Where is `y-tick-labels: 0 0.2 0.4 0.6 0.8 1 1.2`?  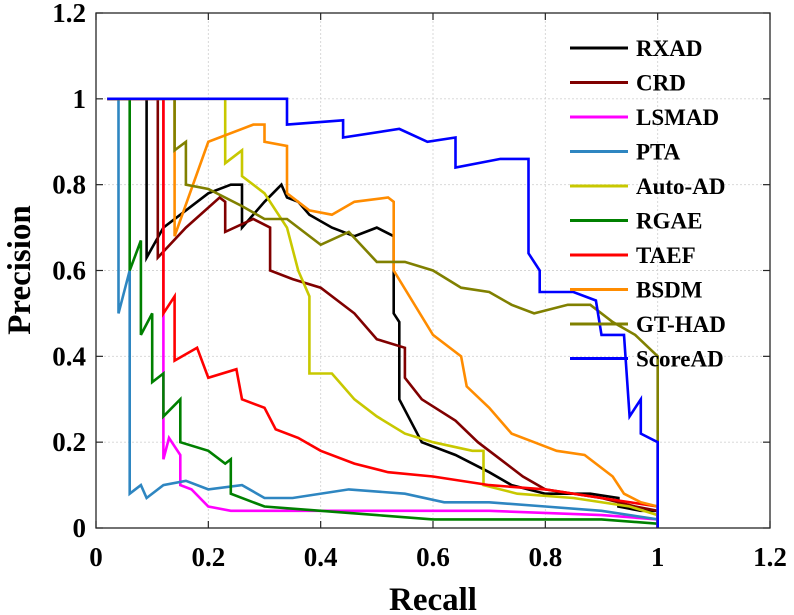
y-tick-labels: 0 0.2 0.4 0.6 0.8 1 1.2 is located at coordinates (69, 271).